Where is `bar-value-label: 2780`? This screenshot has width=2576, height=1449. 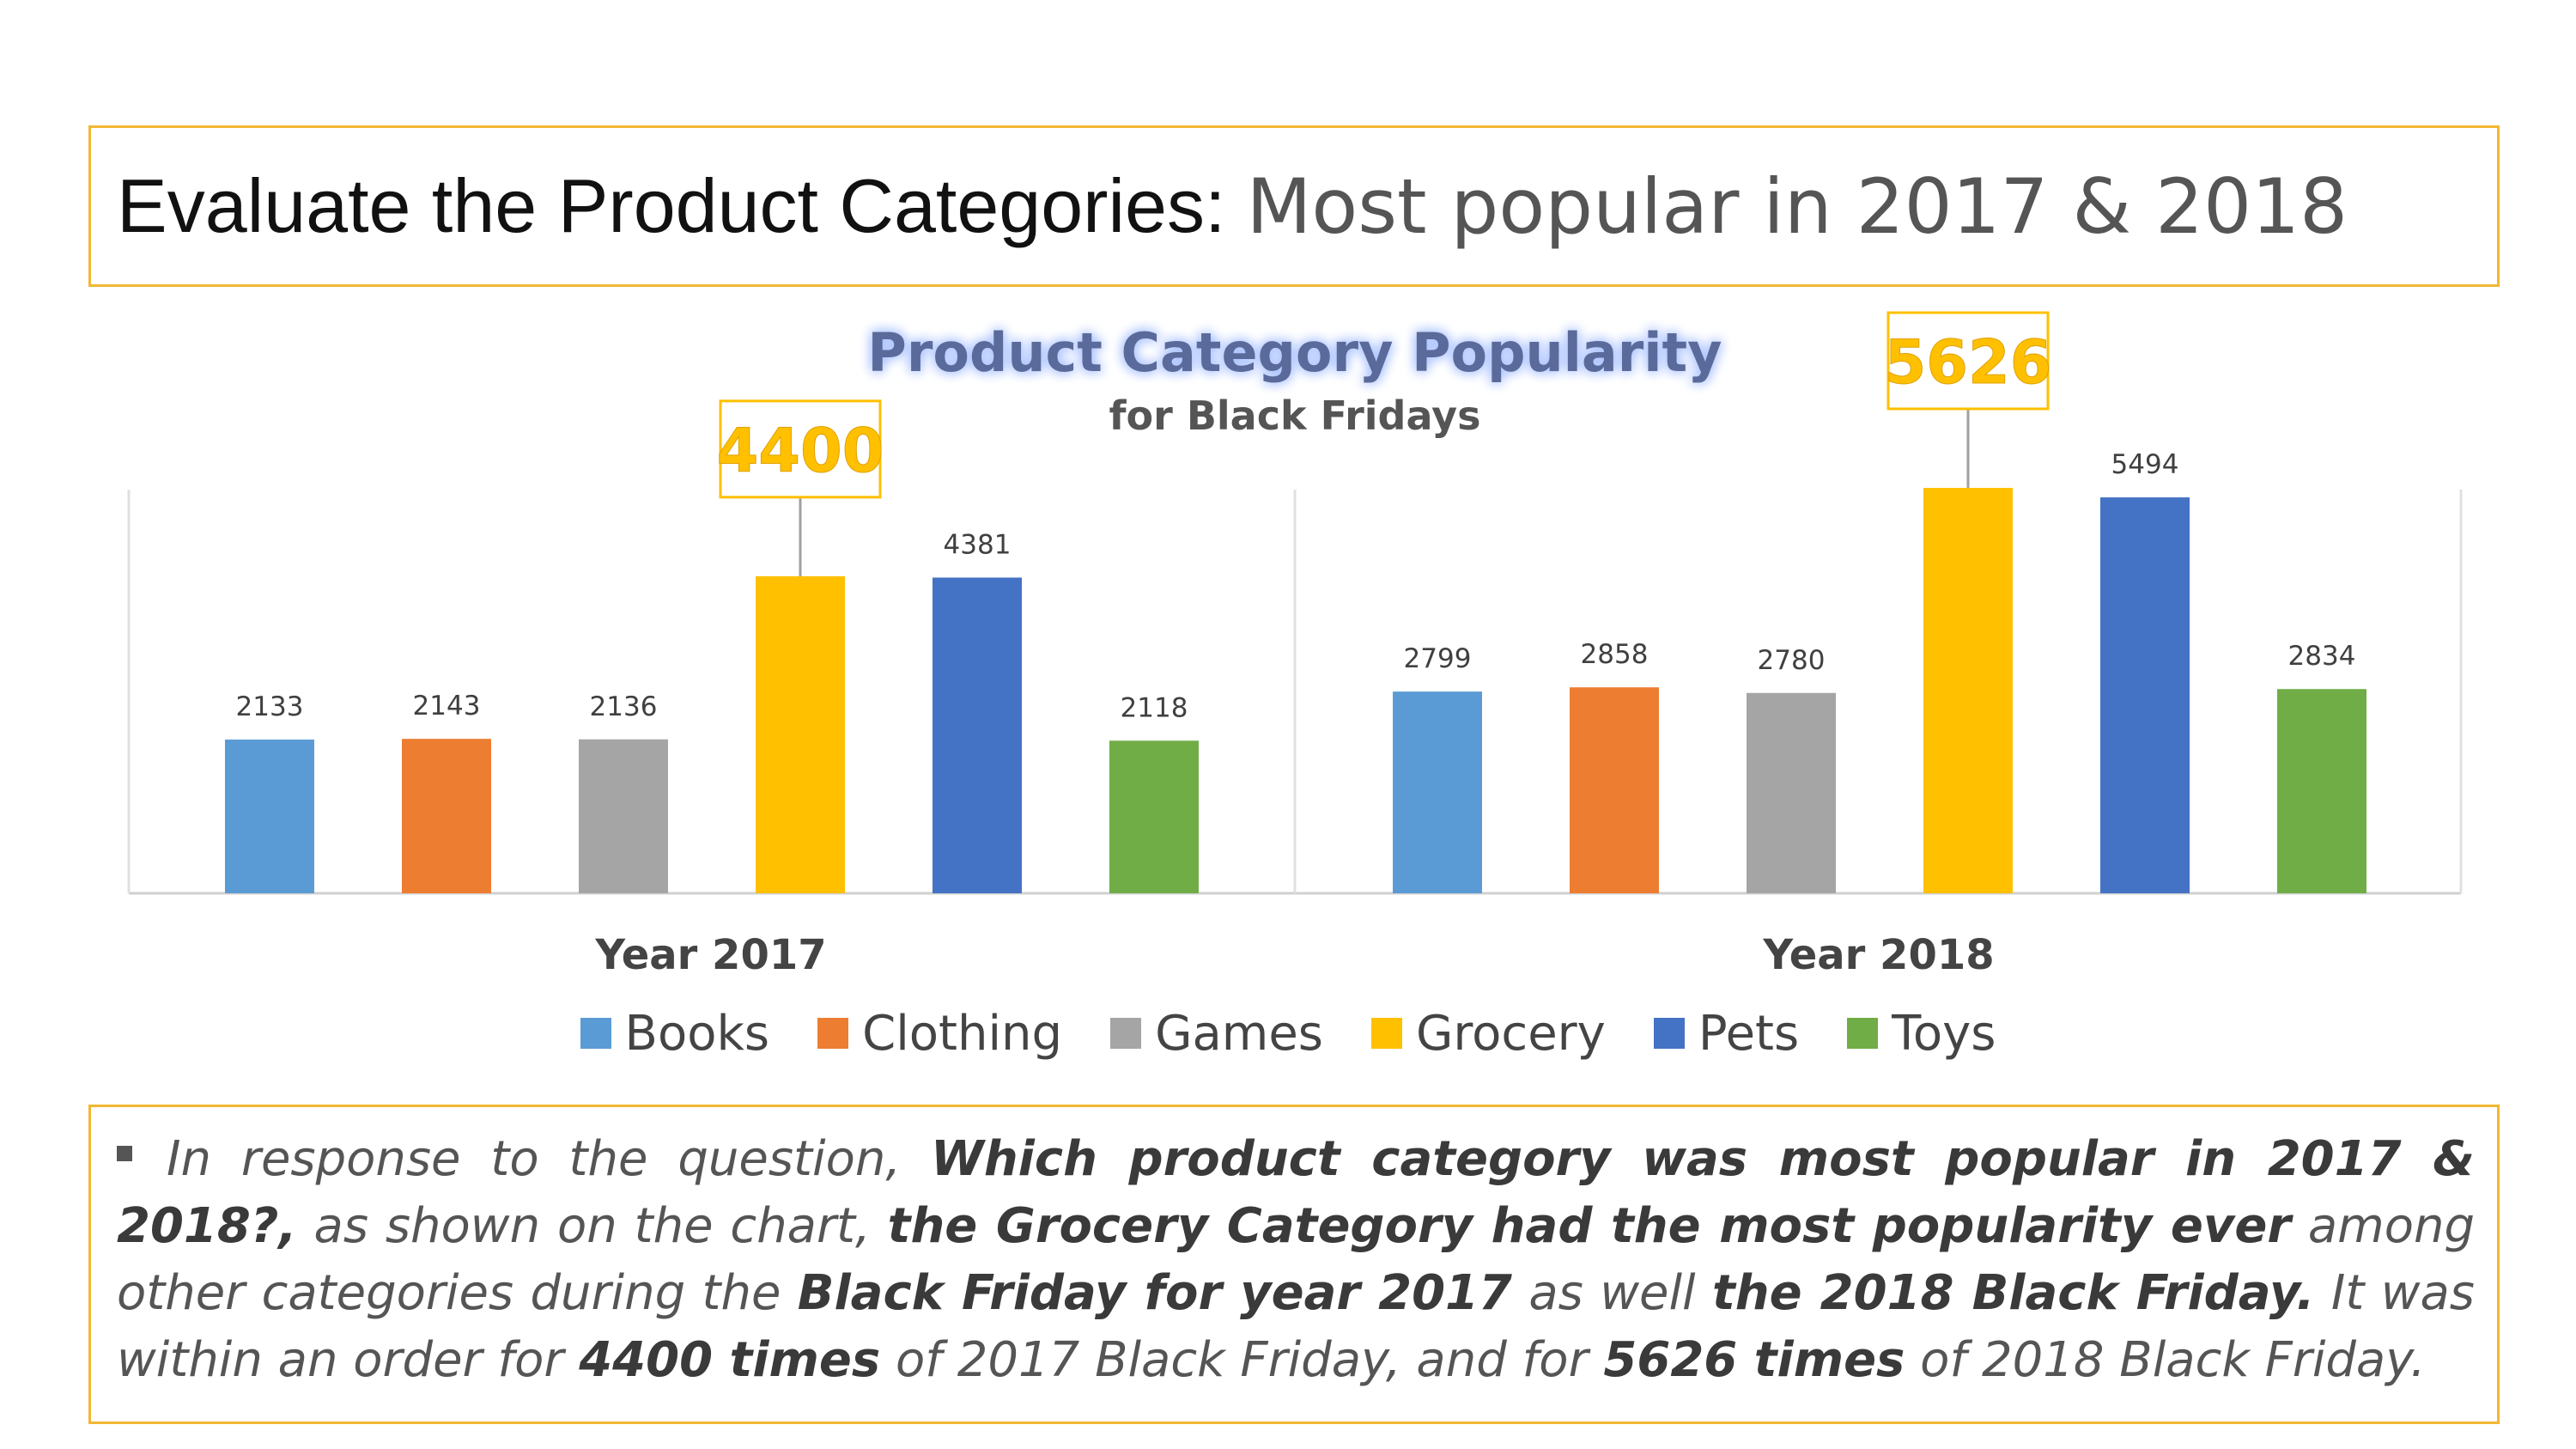 bar-value-label: 2780 is located at coordinates (1792, 660).